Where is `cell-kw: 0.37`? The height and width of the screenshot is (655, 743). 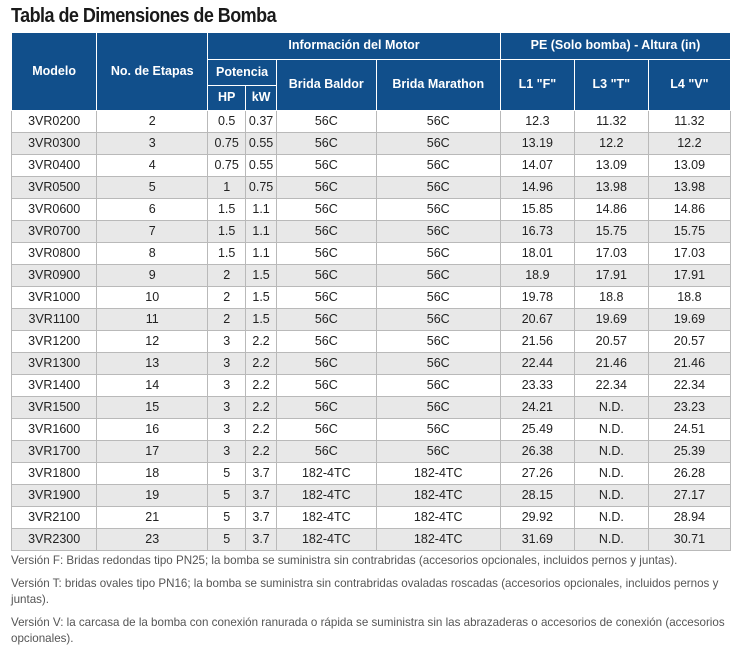
cell-kw: 0.37 is located at coordinates (261, 121).